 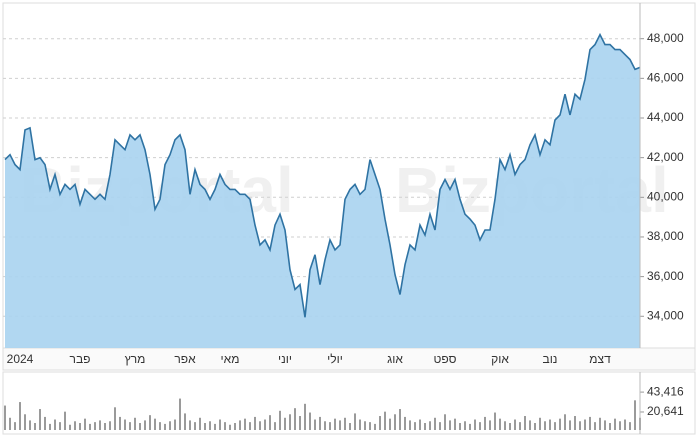 What do you see at coordinates (185, 359) in the screenshot?
I see `x-tick-label: אפר` at bounding box center [185, 359].